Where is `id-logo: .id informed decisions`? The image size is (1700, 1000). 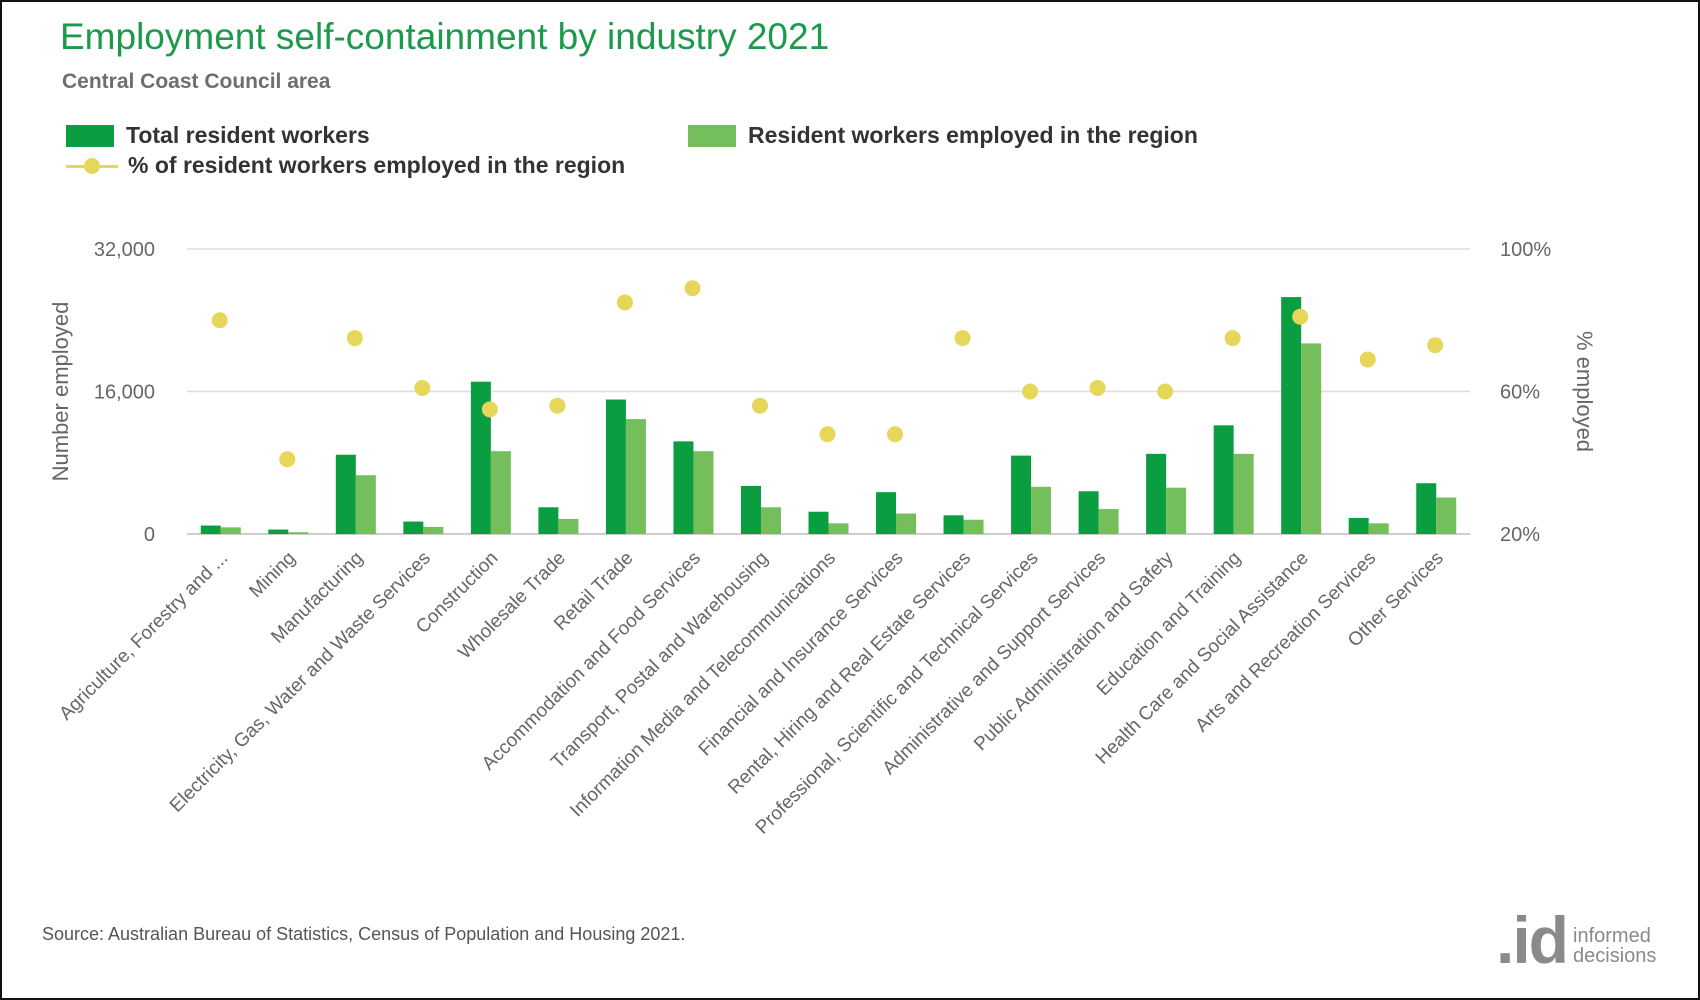 id-logo: .id informed decisions is located at coordinates (1576, 940).